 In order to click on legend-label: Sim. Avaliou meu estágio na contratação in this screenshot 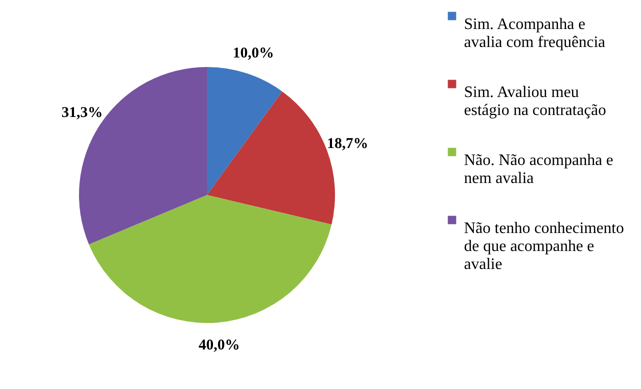, I will do `click(535, 101)`.